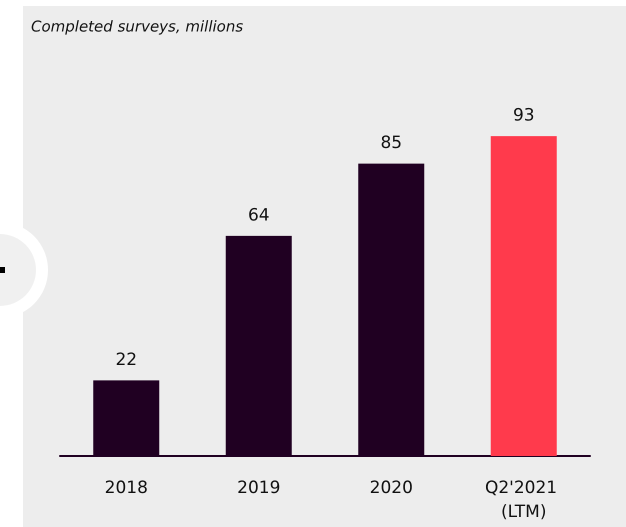 The height and width of the screenshot is (527, 626). I want to click on data-label: 85, so click(391, 143).